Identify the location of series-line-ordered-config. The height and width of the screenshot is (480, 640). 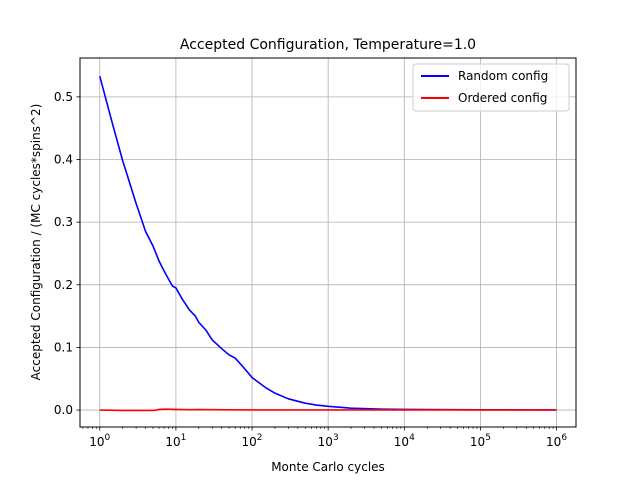
(328, 410).